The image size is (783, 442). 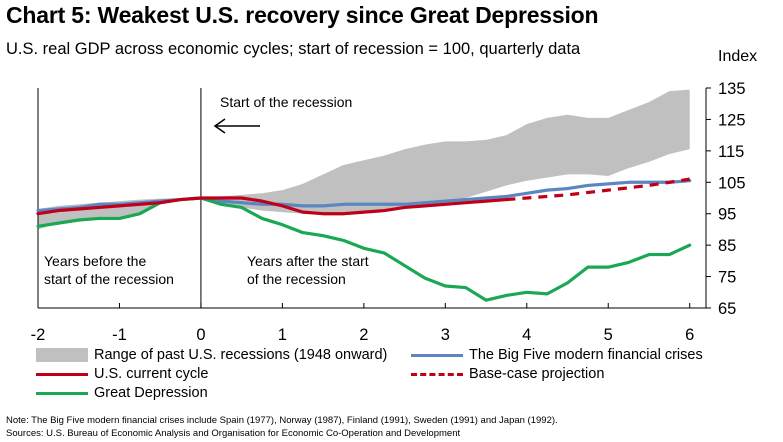 I want to click on us-current-cycle-line, so click(x=272, y=206).